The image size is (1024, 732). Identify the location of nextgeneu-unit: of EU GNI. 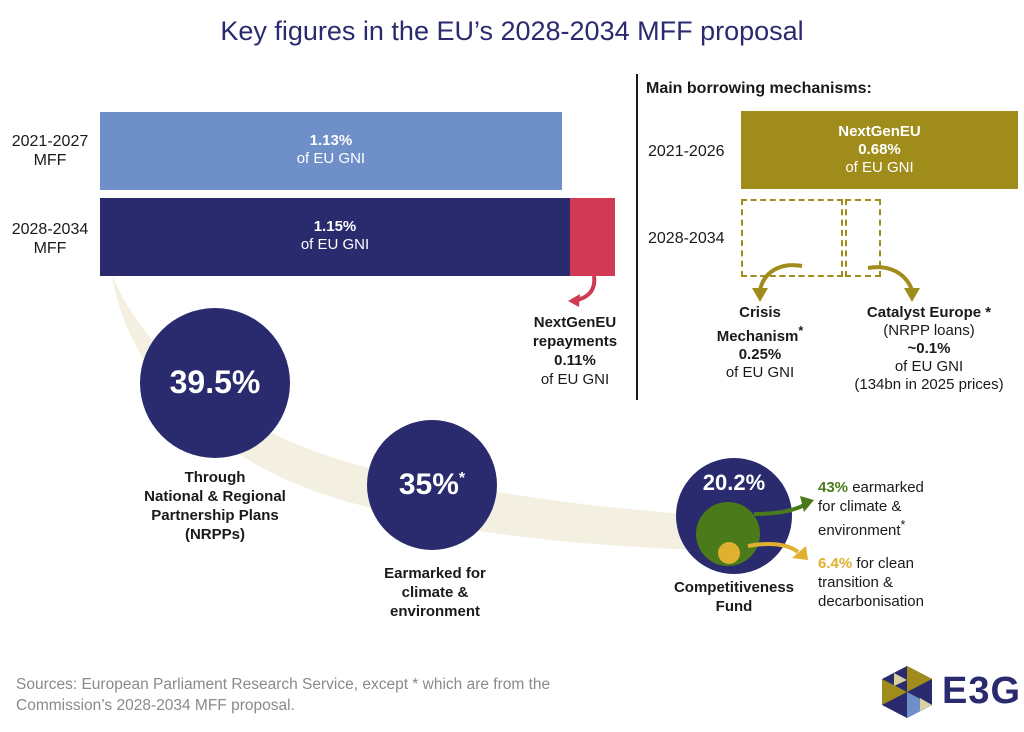
(879, 167).